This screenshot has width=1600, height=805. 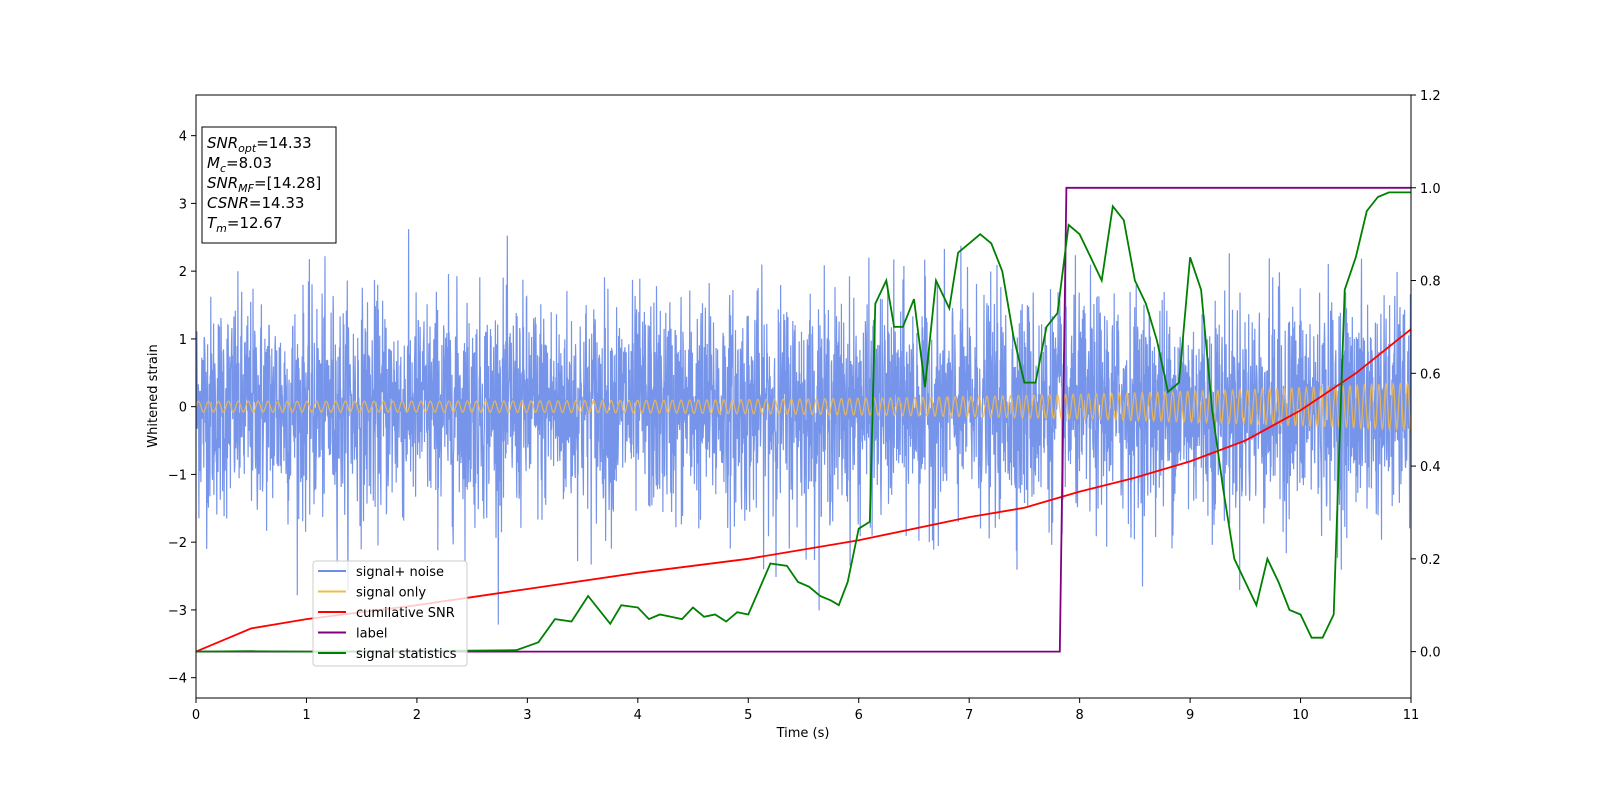 I want to click on y-tick-label: −1, so click(x=177, y=475).